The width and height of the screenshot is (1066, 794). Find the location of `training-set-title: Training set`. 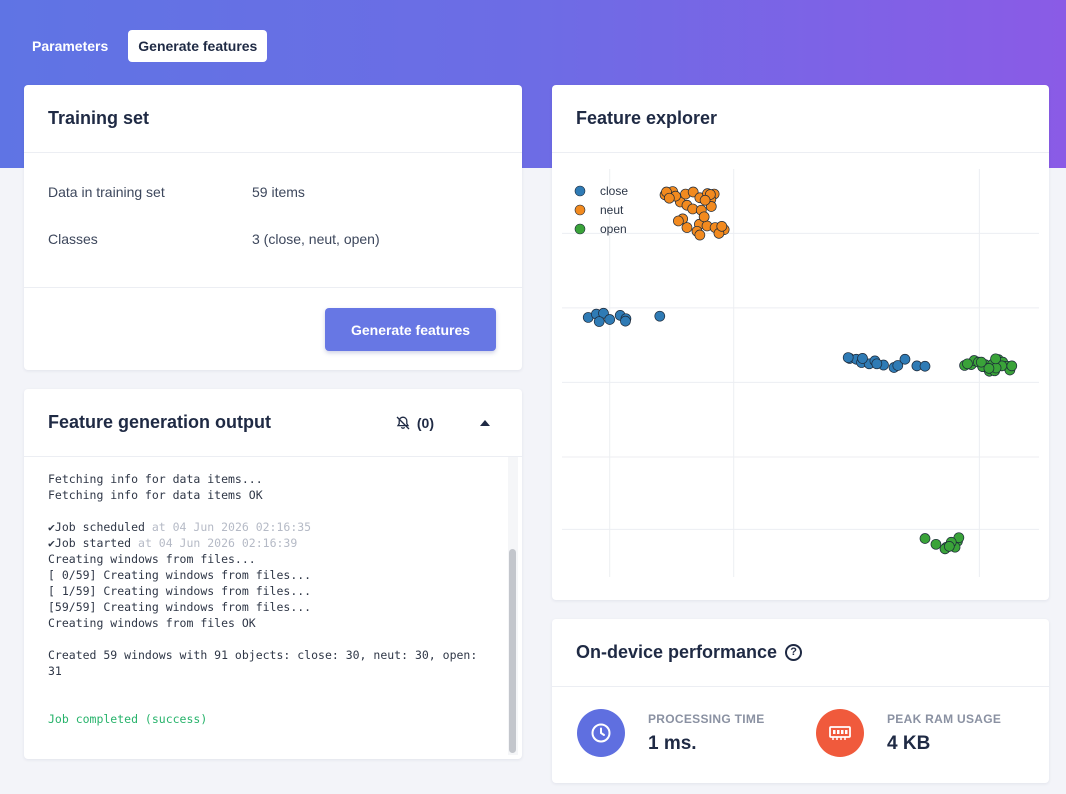

training-set-title: Training set is located at coordinates (273, 119).